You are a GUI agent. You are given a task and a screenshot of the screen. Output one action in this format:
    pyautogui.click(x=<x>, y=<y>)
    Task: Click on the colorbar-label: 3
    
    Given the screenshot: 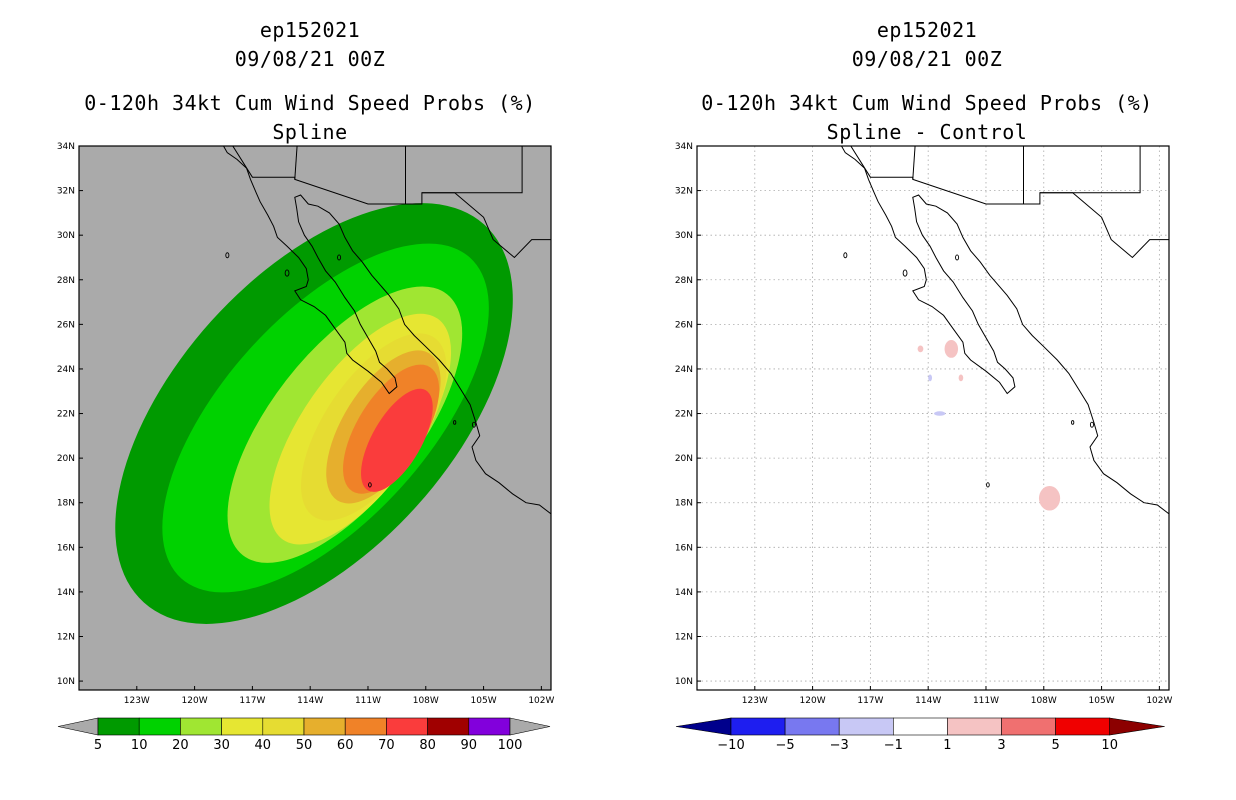 What is the action you would take?
    pyautogui.click(x=1001, y=745)
    